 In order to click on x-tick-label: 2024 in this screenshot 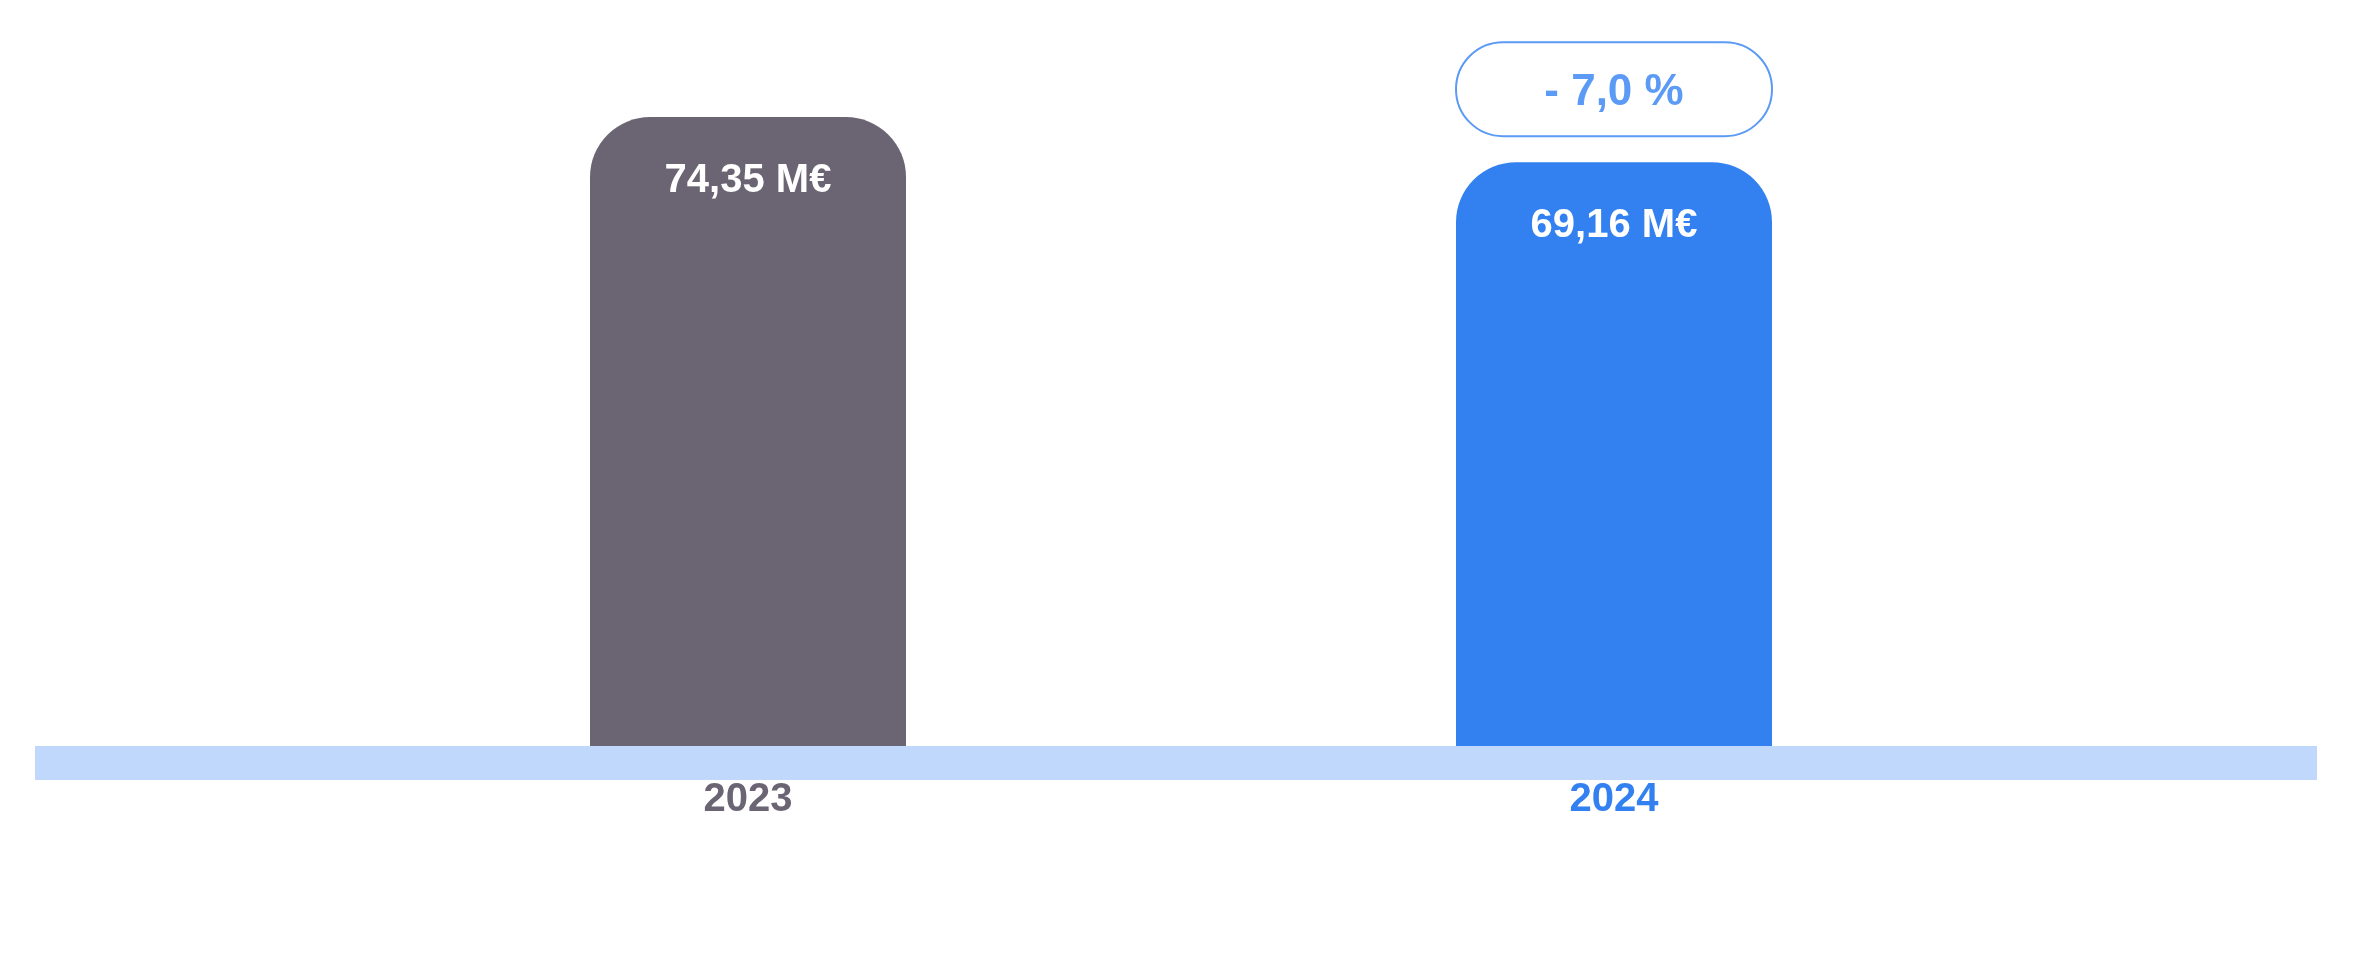, I will do `click(1614, 797)`.